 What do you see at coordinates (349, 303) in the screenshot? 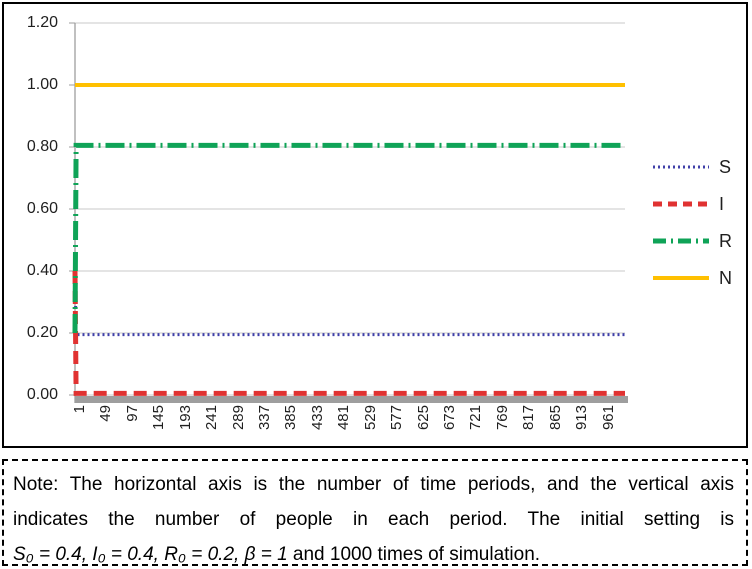
I see `series-line-S` at bounding box center [349, 303].